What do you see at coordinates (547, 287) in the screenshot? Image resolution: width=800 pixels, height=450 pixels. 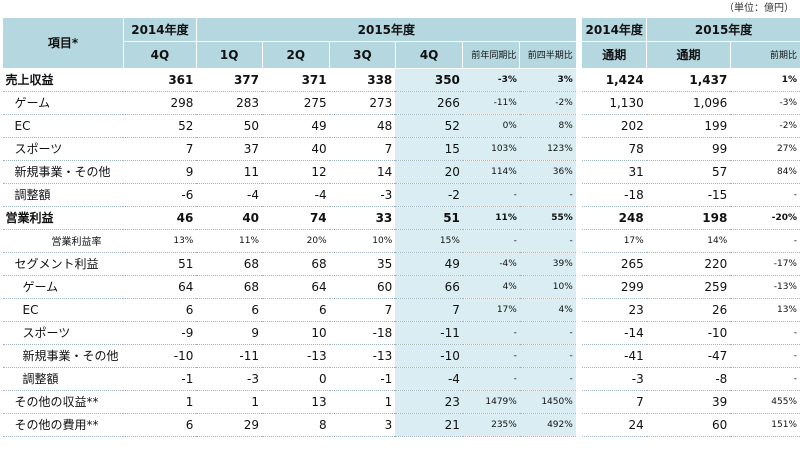 I see `cell-value: 10%` at bounding box center [547, 287].